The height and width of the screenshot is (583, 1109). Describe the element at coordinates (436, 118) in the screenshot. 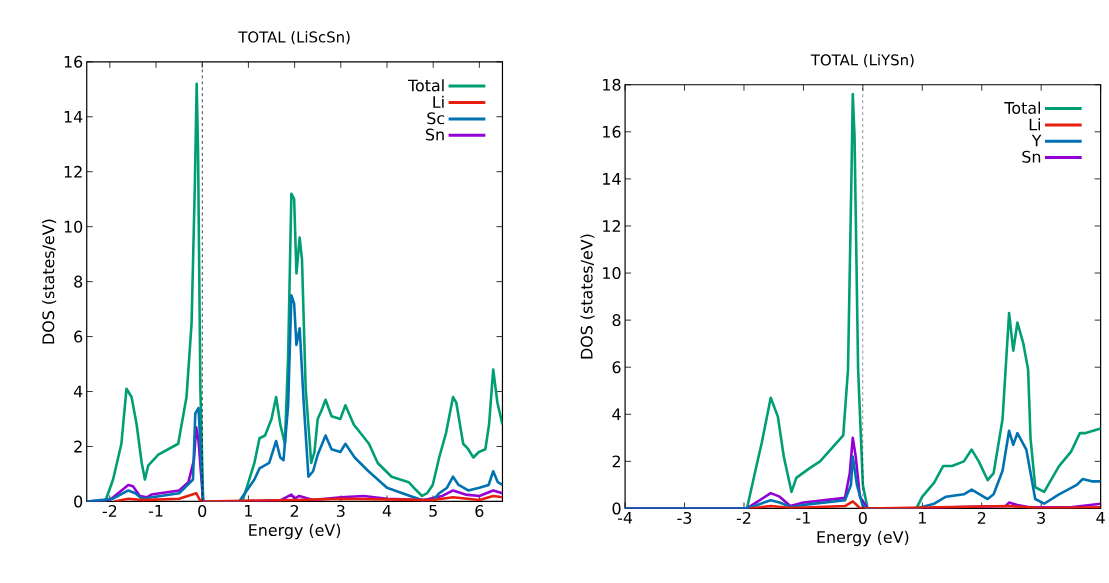

I see `legend-label: Sc` at that location.